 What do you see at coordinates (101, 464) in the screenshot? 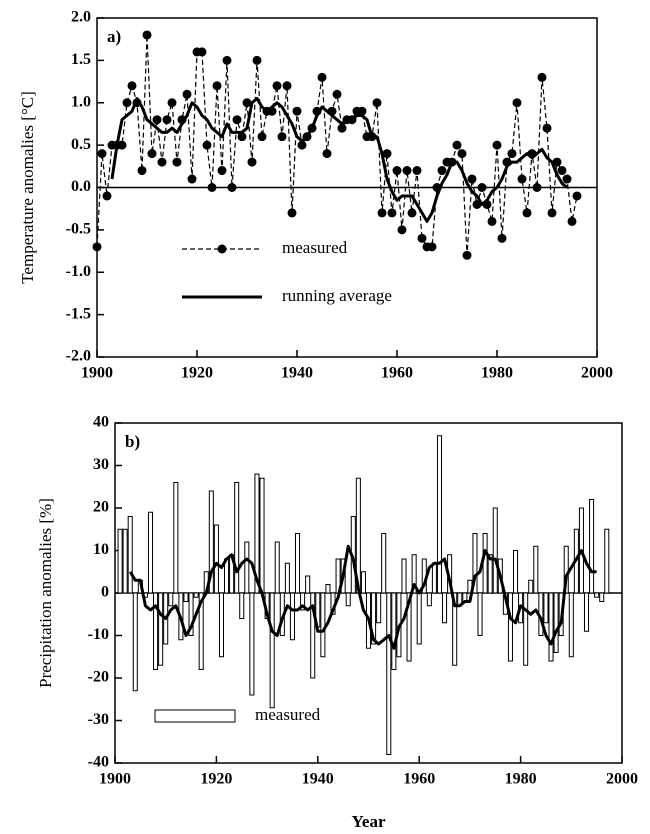
I see `y-tick-label: 30` at bounding box center [101, 464].